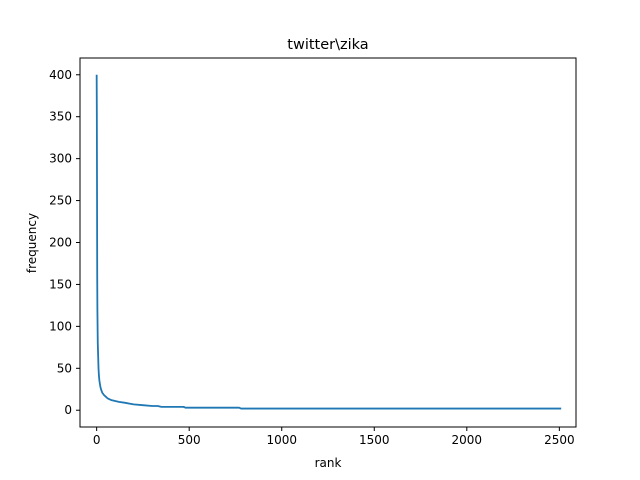  Describe the element at coordinates (559, 440) in the screenshot. I see `x-tick-label: 2500` at that location.